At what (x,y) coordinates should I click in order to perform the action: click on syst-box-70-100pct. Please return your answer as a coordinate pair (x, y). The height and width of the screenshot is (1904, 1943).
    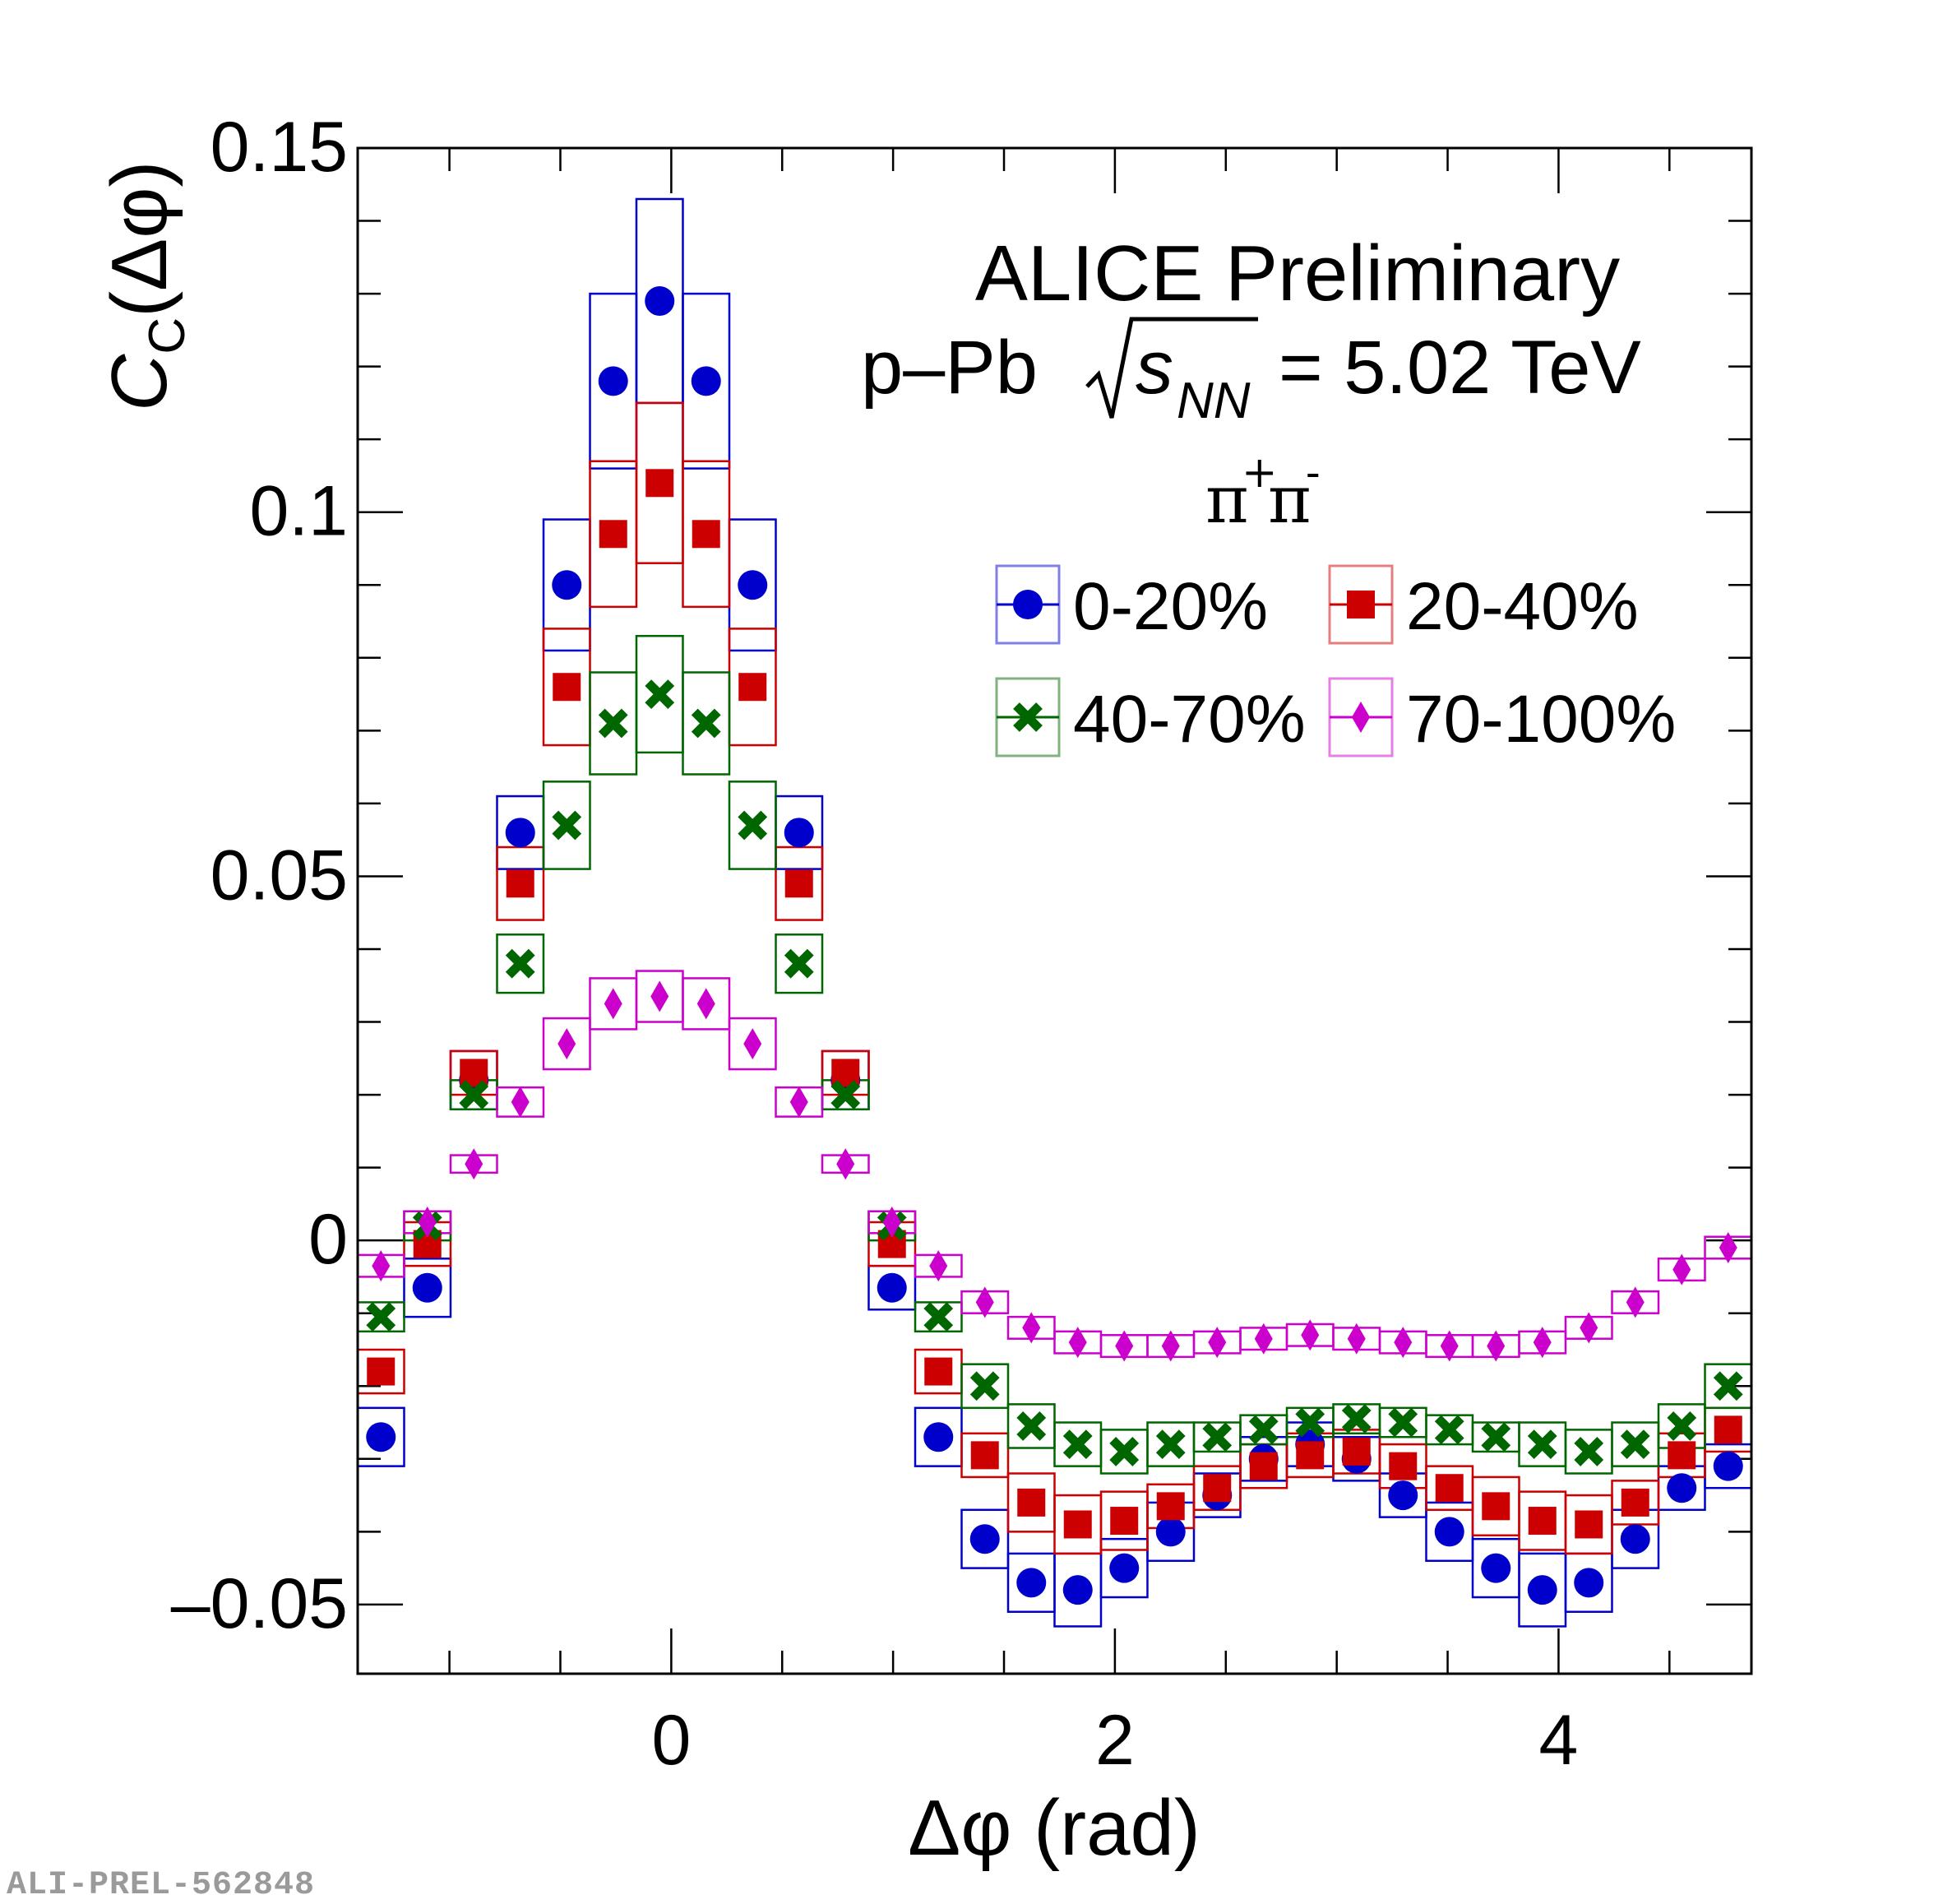
    Looking at the image, I should click on (752, 1044).